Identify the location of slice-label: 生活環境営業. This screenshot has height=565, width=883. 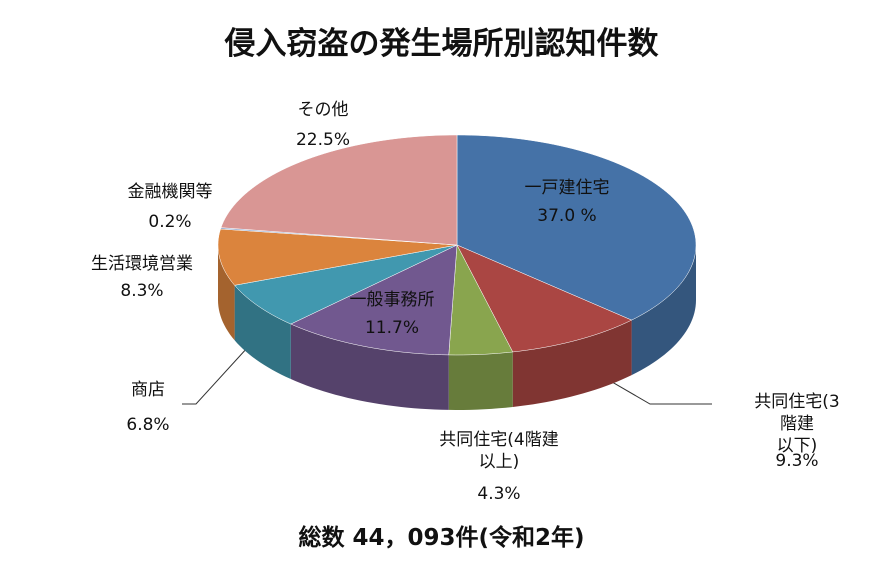
(142, 264).